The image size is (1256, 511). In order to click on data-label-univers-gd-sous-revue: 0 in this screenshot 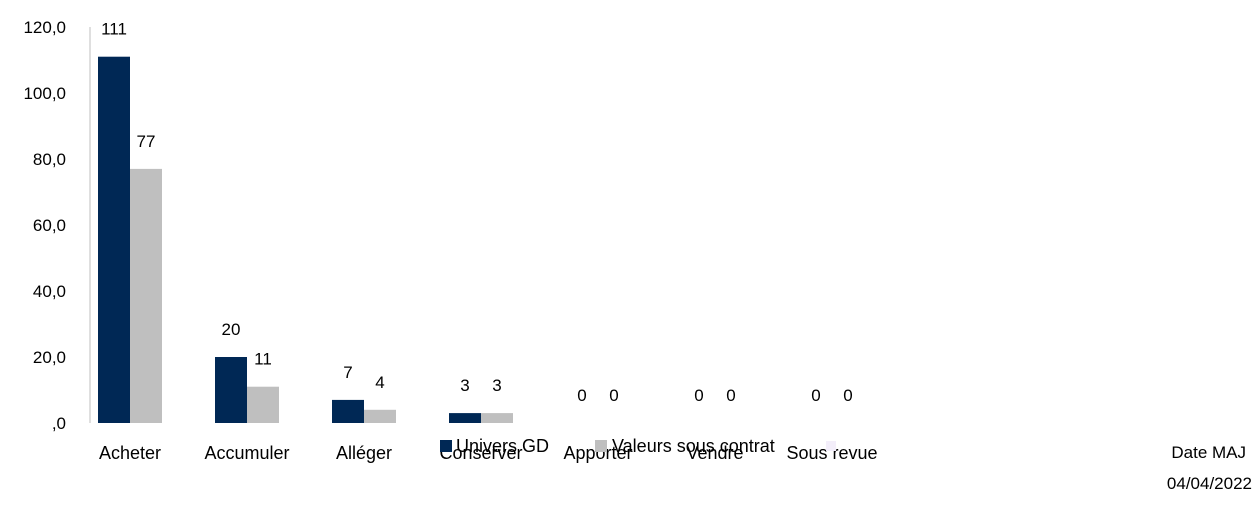, I will do `click(815, 395)`.